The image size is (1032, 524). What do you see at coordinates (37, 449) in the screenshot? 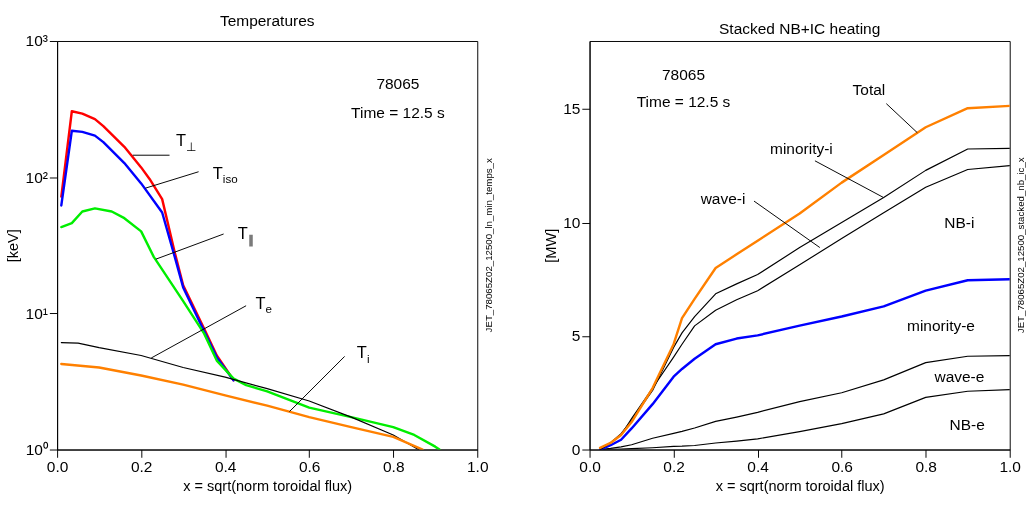
I see `y-tick-label: 10⁰` at bounding box center [37, 449].